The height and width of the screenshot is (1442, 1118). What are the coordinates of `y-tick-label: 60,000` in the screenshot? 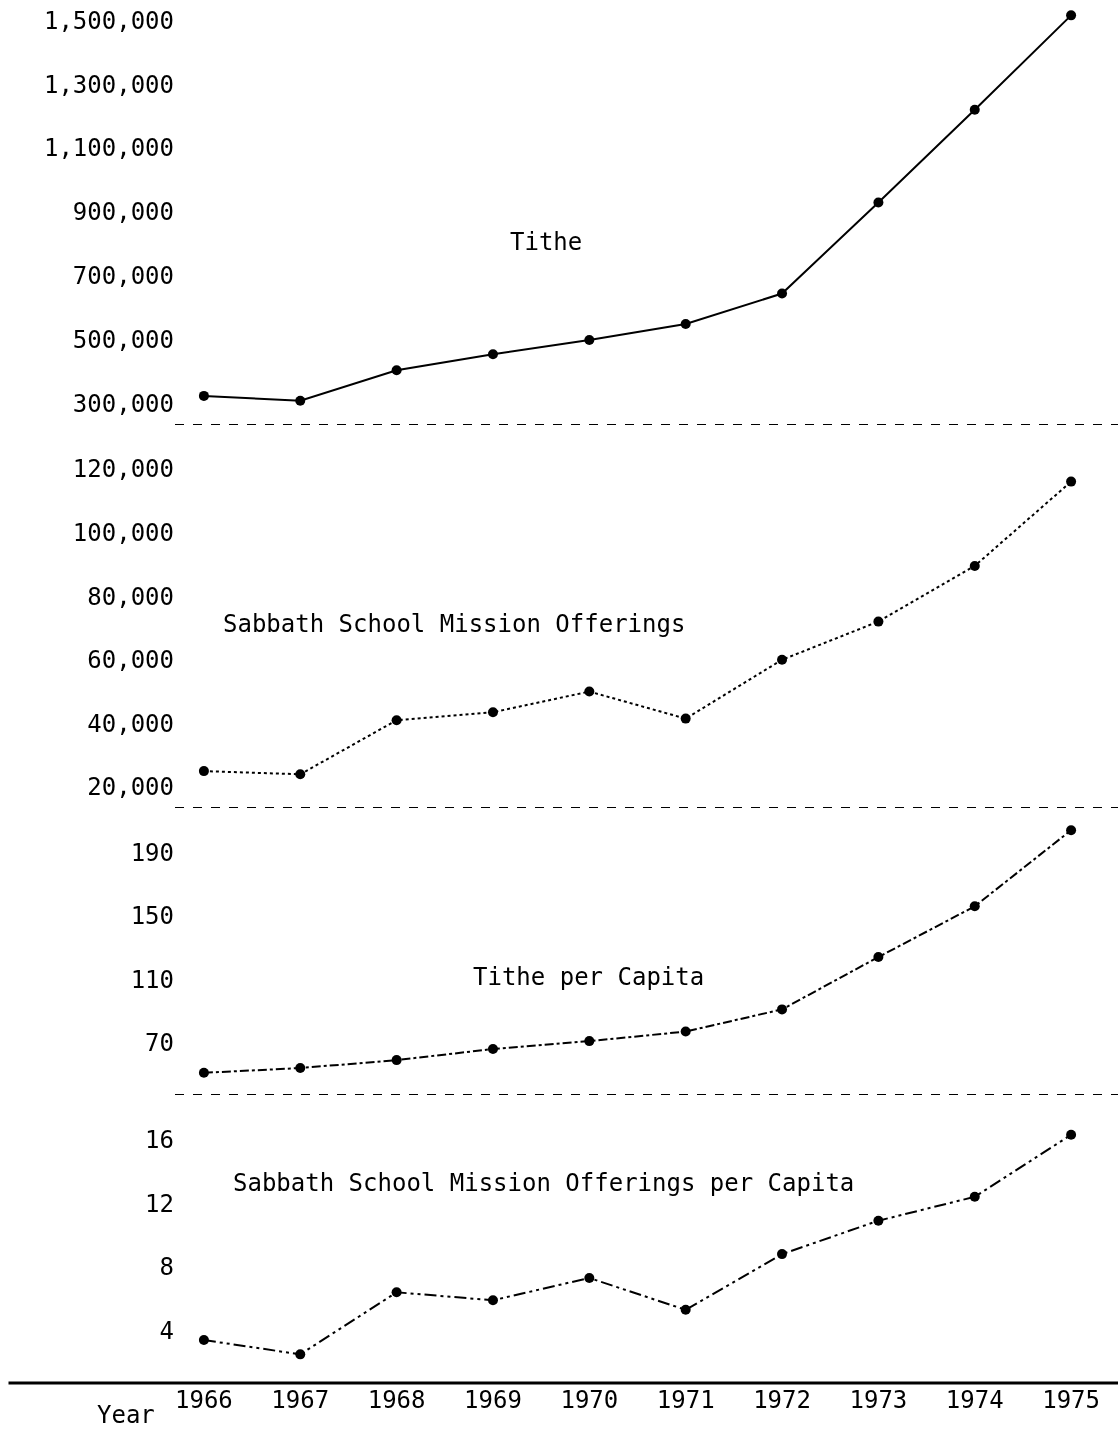 It's located at (130, 660).